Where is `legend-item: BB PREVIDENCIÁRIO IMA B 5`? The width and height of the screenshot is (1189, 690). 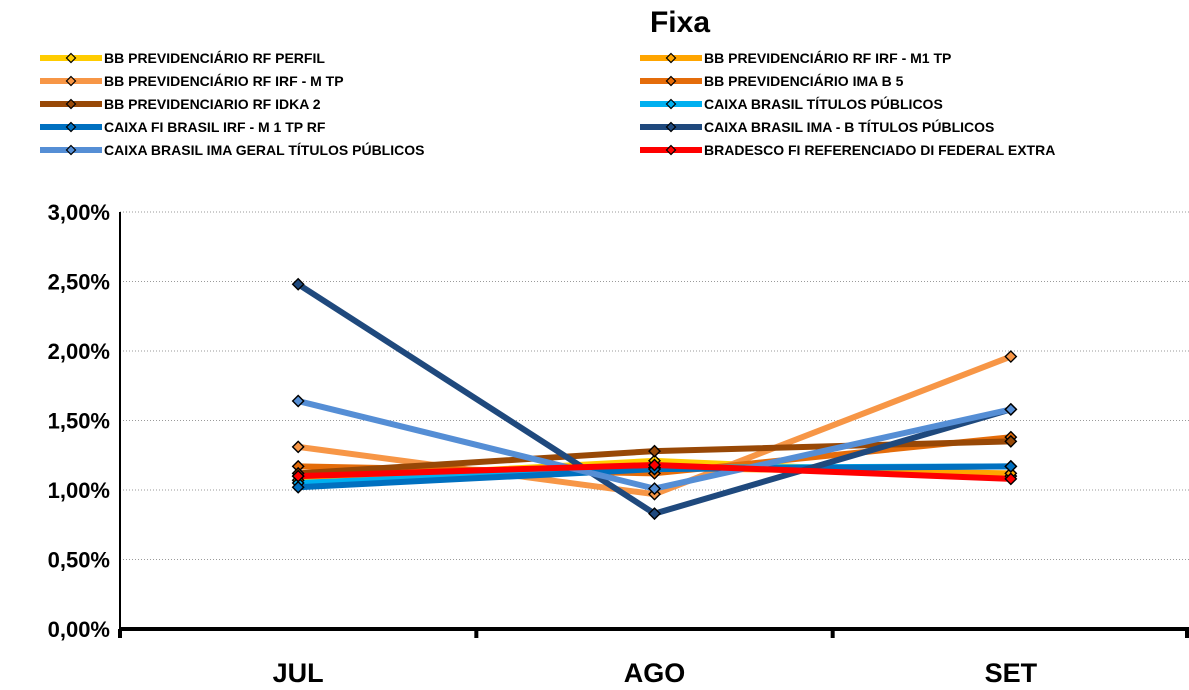 legend-item: BB PREVIDENCIÁRIO IMA B 5 is located at coordinates (772, 81).